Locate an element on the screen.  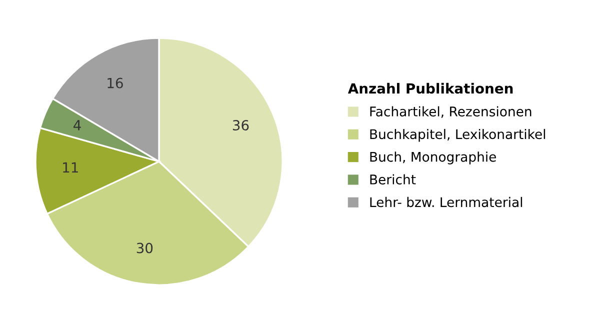
legend-label: Fachartikel, Rezensionen is located at coordinates (451, 112).